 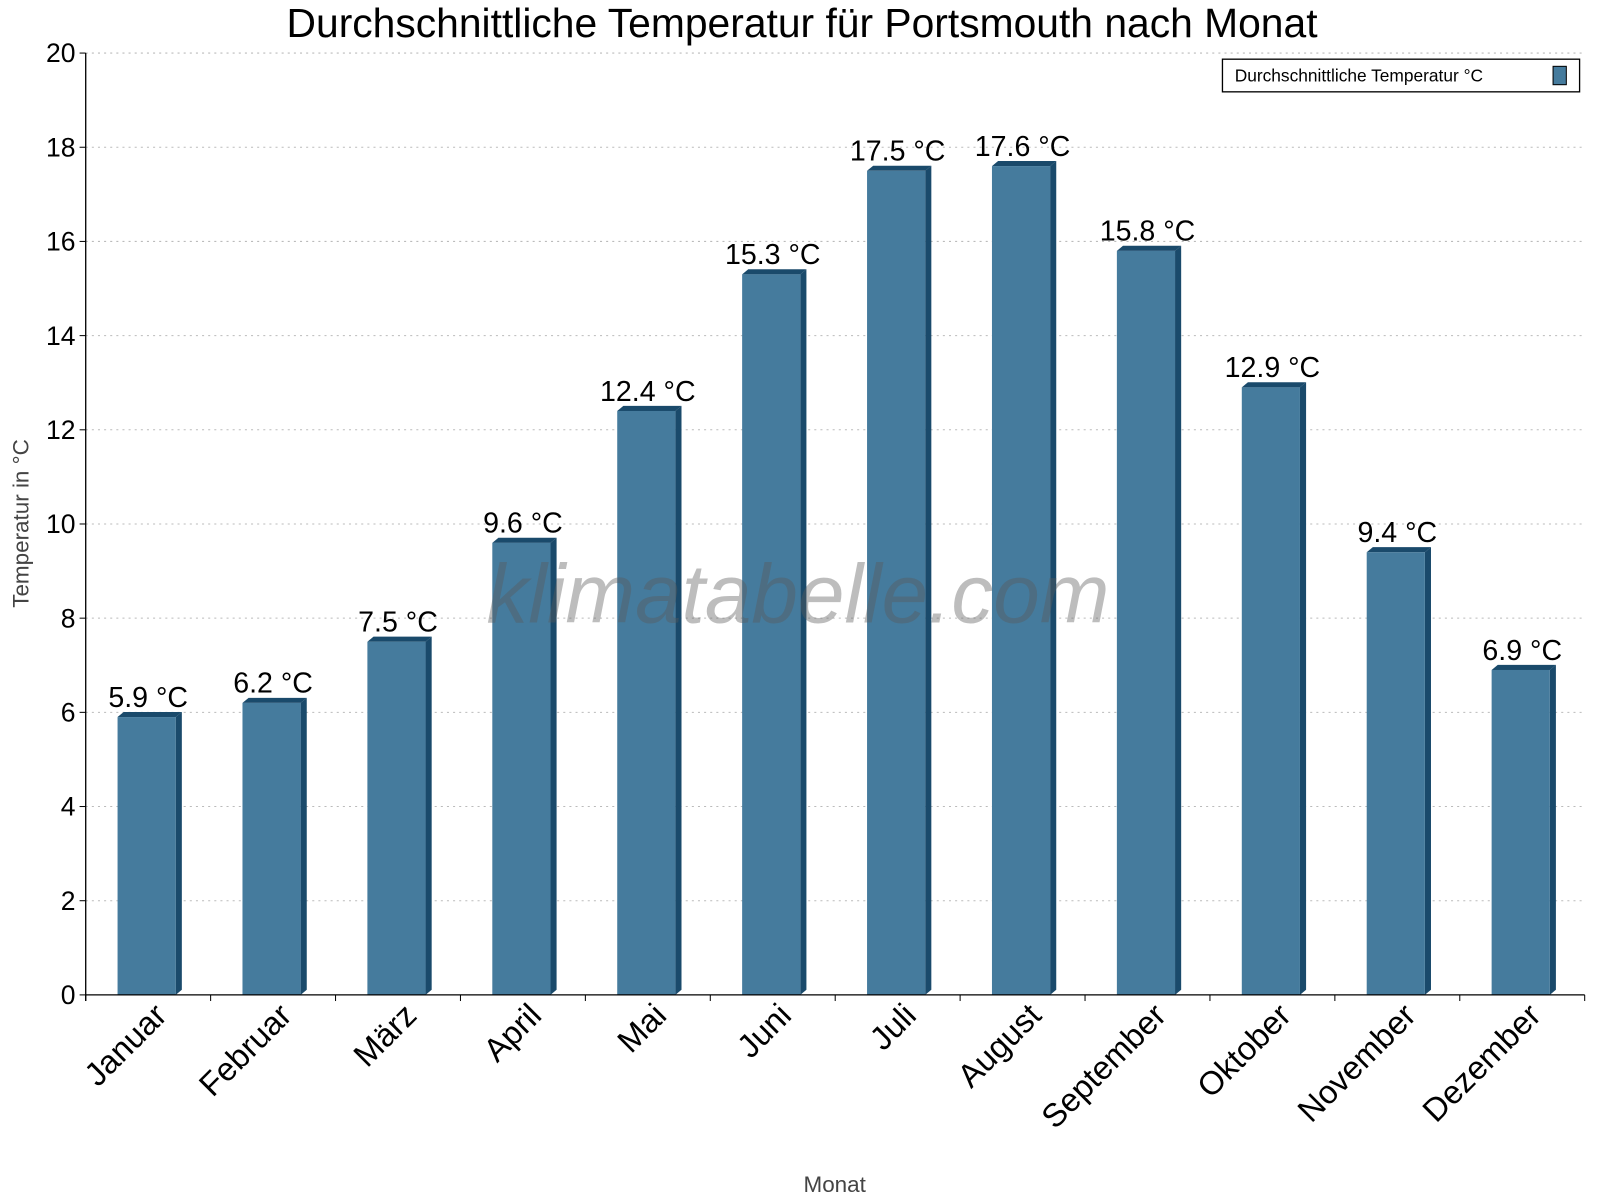 What do you see at coordinates (764, 1030) in the screenshot?
I see `x-tick-label: Juni` at bounding box center [764, 1030].